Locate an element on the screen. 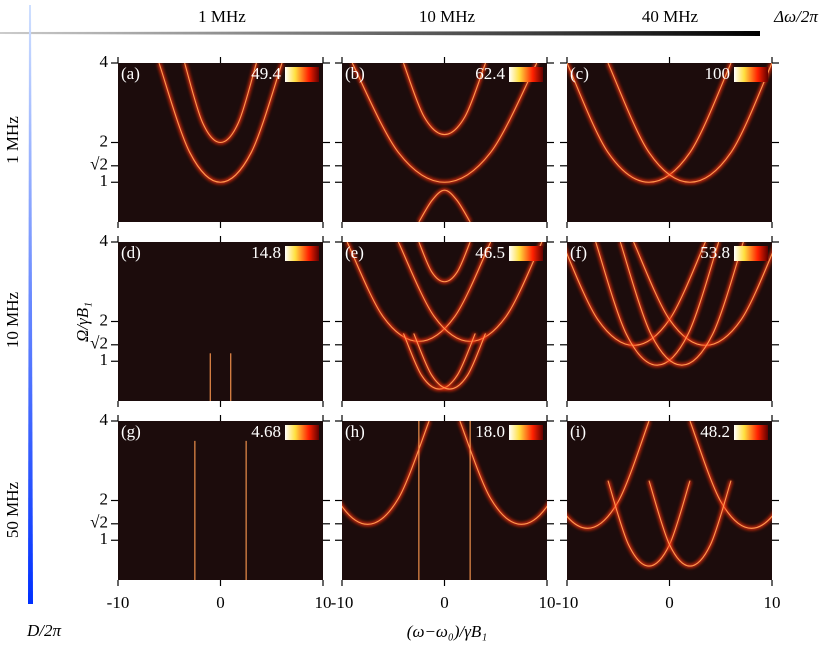  panel-label: (c) is located at coordinates (579, 73).